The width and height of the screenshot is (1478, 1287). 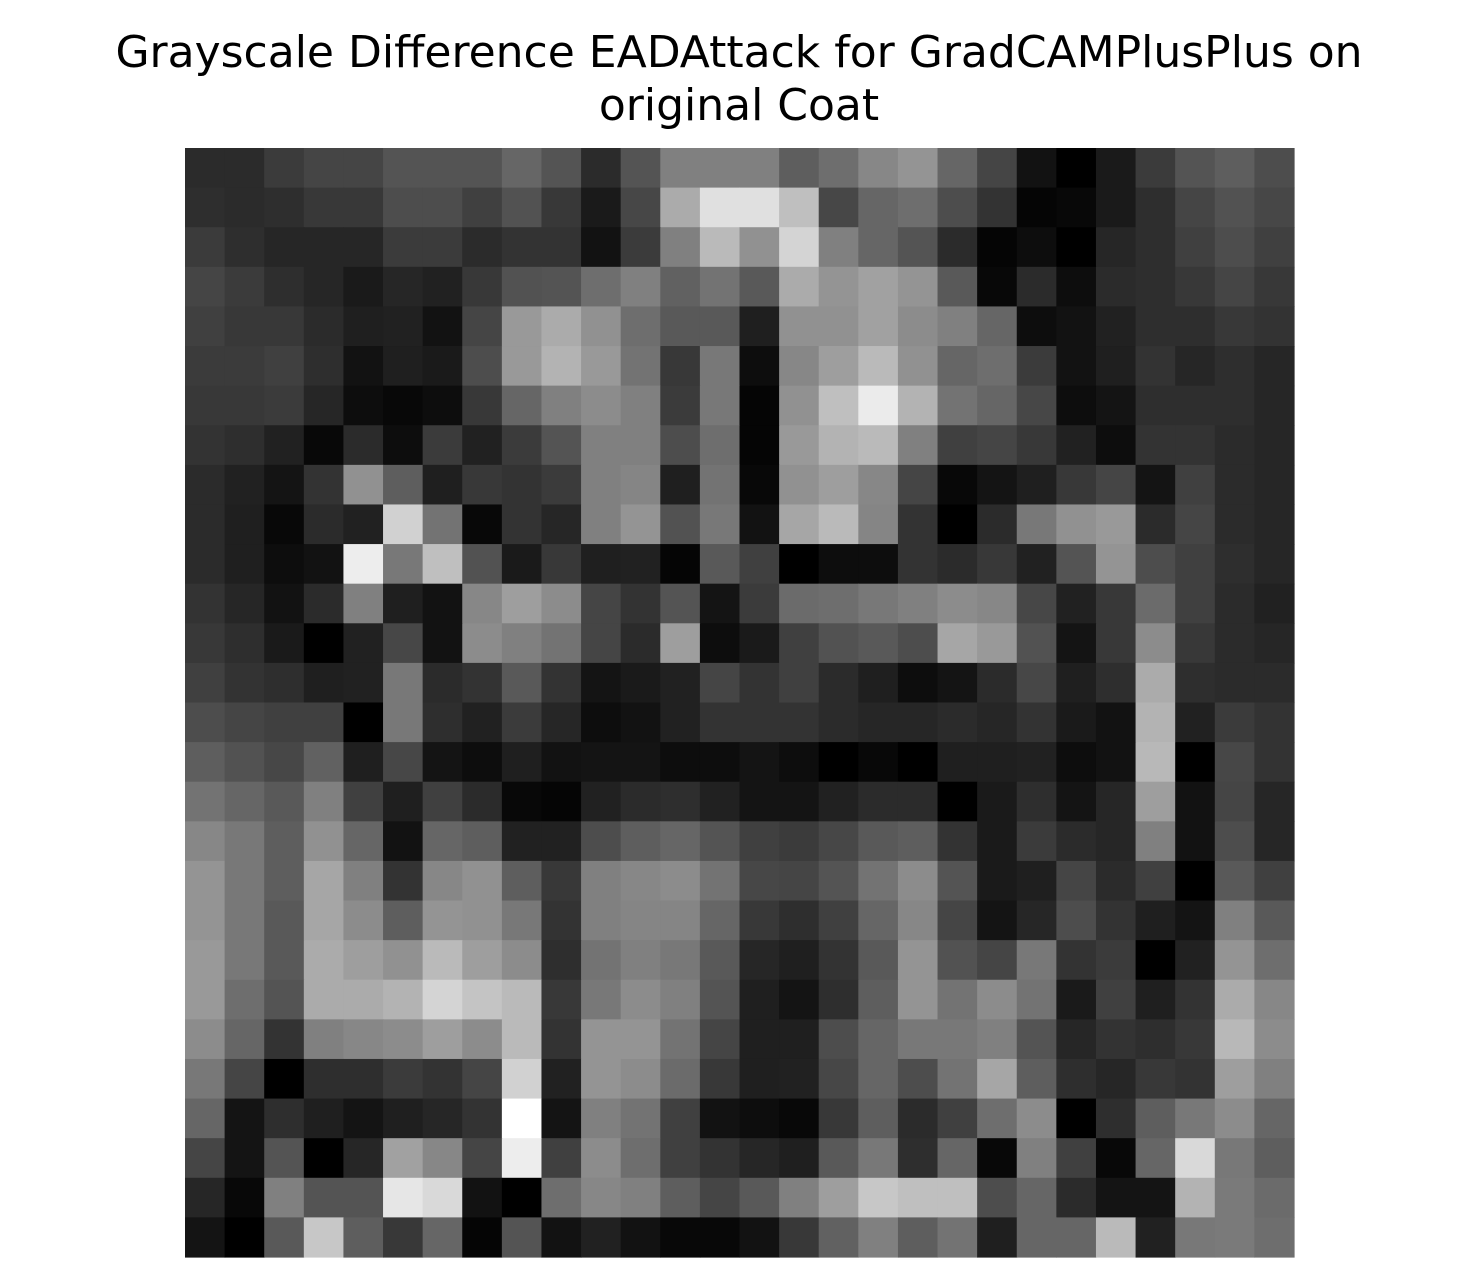 What do you see at coordinates (482, 326) in the screenshot?
I see `heatmap-cell-r4-c7` at bounding box center [482, 326].